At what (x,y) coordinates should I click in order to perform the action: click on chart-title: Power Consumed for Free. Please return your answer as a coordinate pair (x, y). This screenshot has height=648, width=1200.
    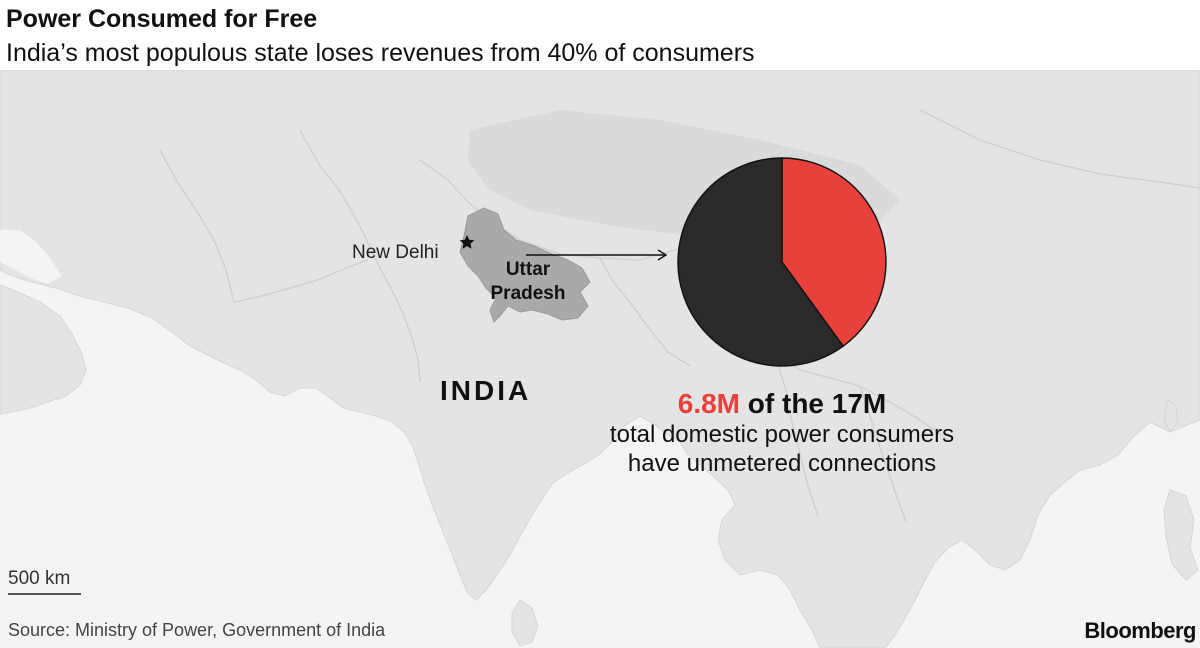
    Looking at the image, I should click on (162, 19).